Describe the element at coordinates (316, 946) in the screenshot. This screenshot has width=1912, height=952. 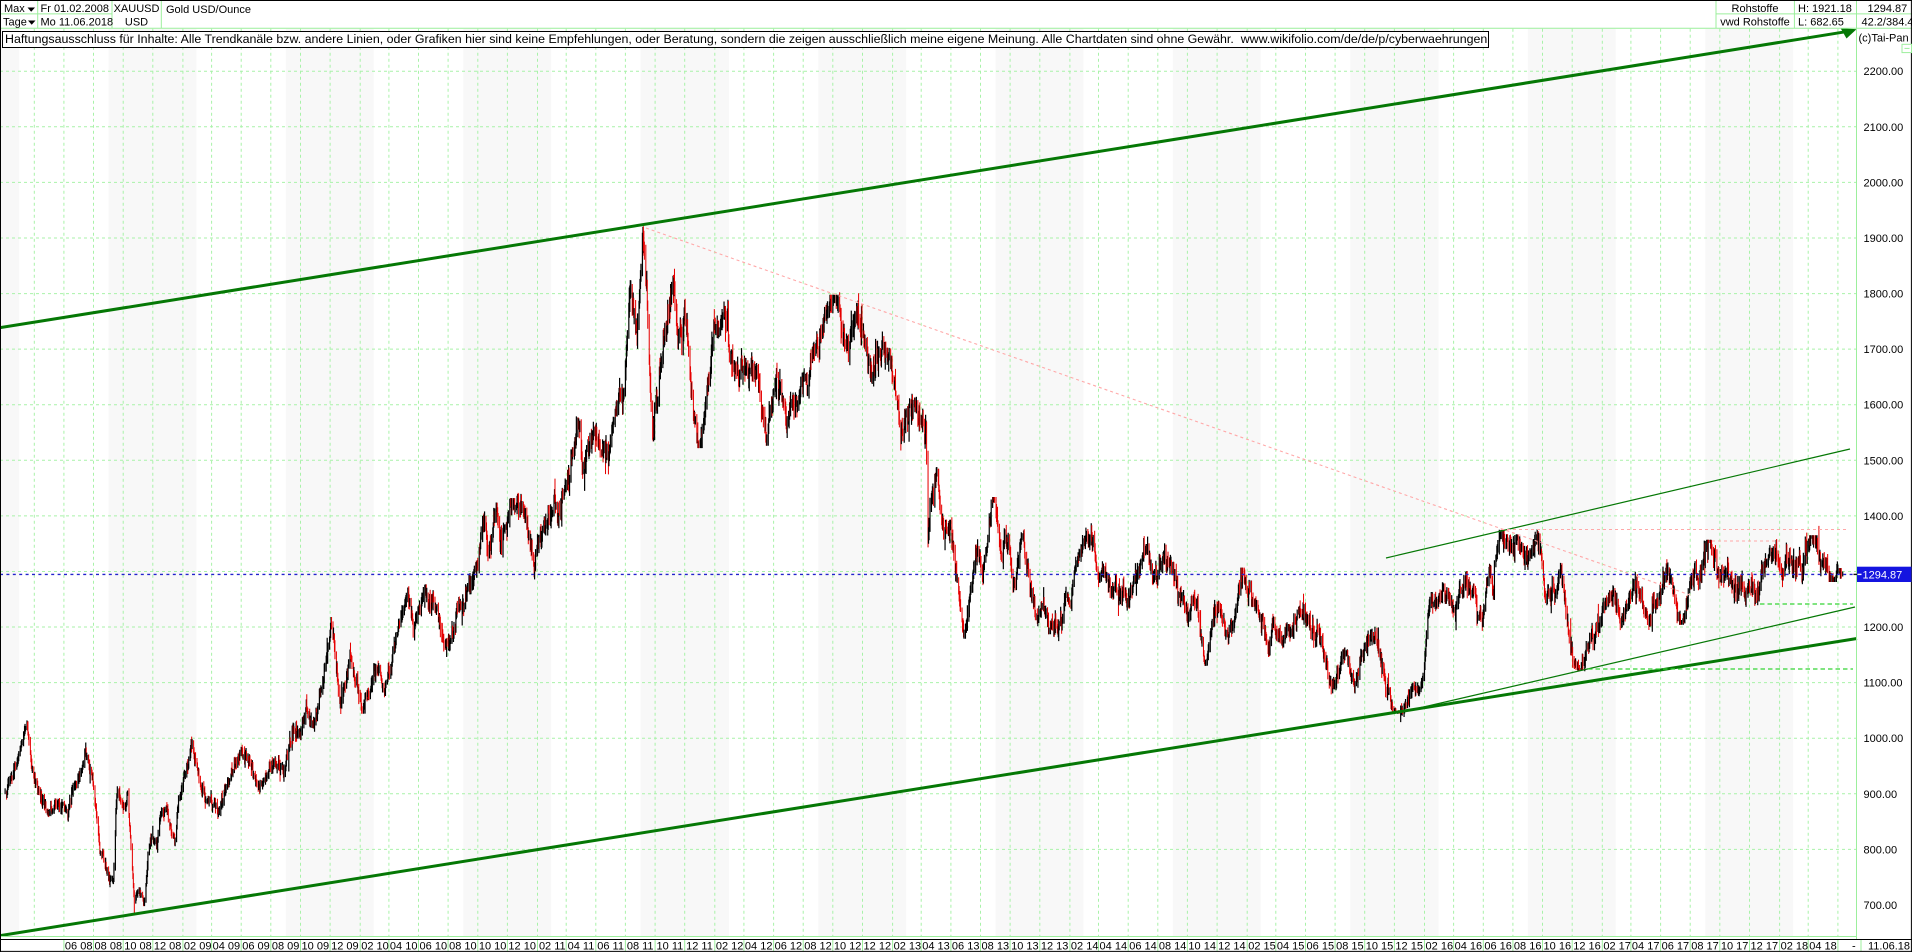
I see `svg-text: 10 09` at that location.